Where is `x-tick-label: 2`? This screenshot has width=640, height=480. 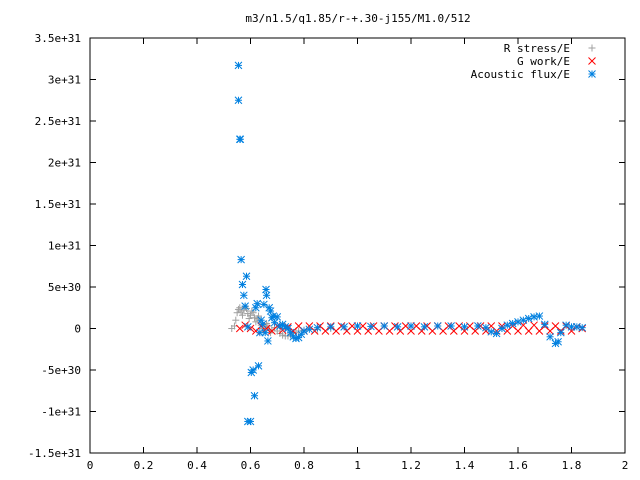
x-tick-label: 2 is located at coordinates (625, 465).